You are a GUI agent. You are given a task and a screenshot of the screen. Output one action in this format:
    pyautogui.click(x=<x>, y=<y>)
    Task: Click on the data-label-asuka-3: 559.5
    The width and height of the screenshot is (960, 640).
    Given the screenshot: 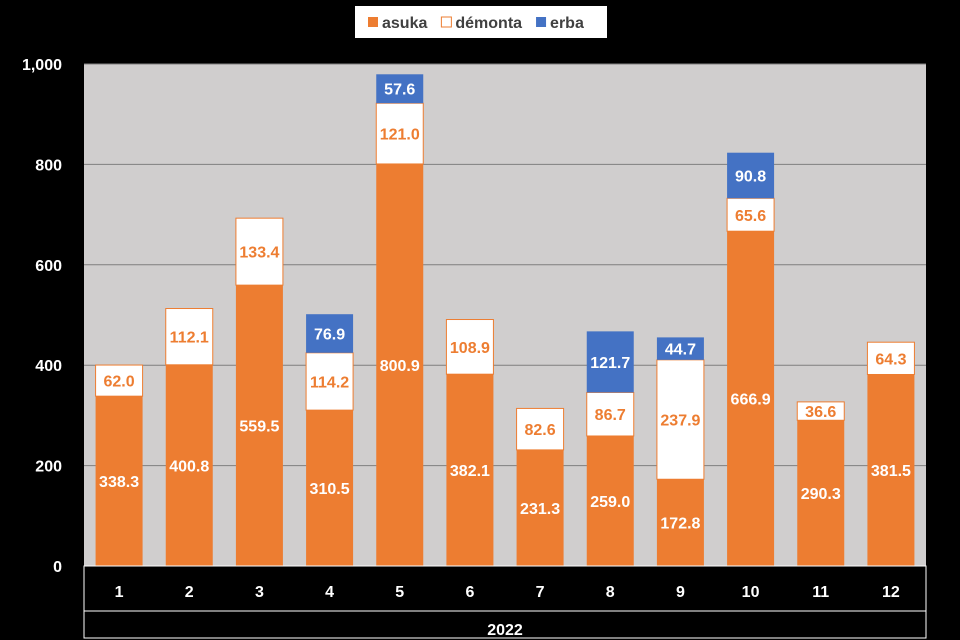 What is the action you would take?
    pyautogui.click(x=259, y=427)
    